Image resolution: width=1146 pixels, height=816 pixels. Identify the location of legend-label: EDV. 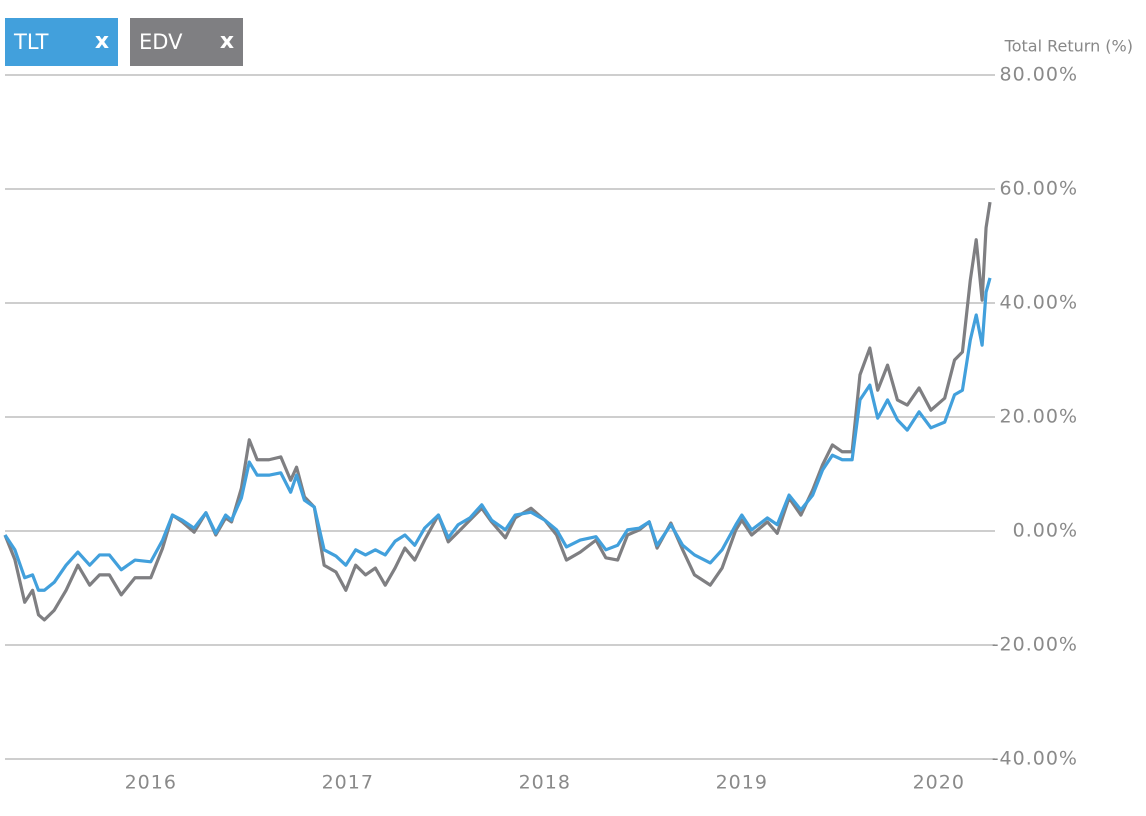
(161, 42).